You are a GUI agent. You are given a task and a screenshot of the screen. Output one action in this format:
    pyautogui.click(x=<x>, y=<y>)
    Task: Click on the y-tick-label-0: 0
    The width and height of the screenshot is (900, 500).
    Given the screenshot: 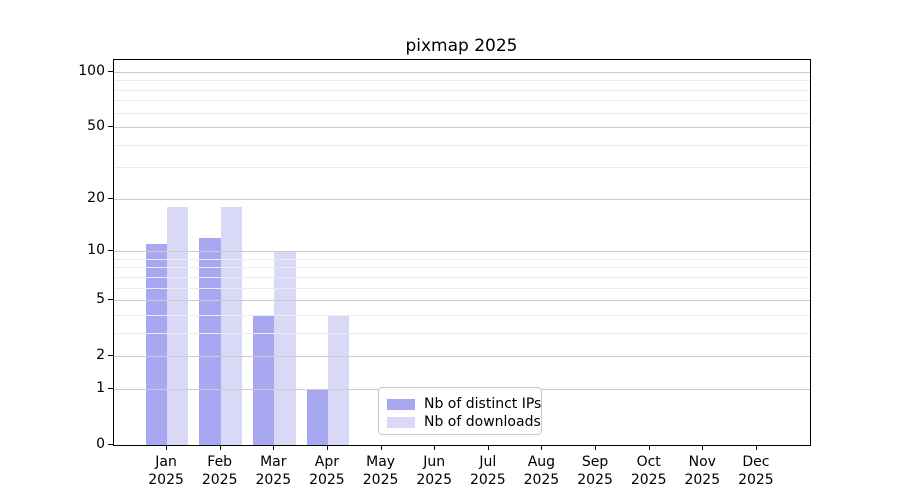 What is the action you would take?
    pyautogui.click(x=100, y=444)
    